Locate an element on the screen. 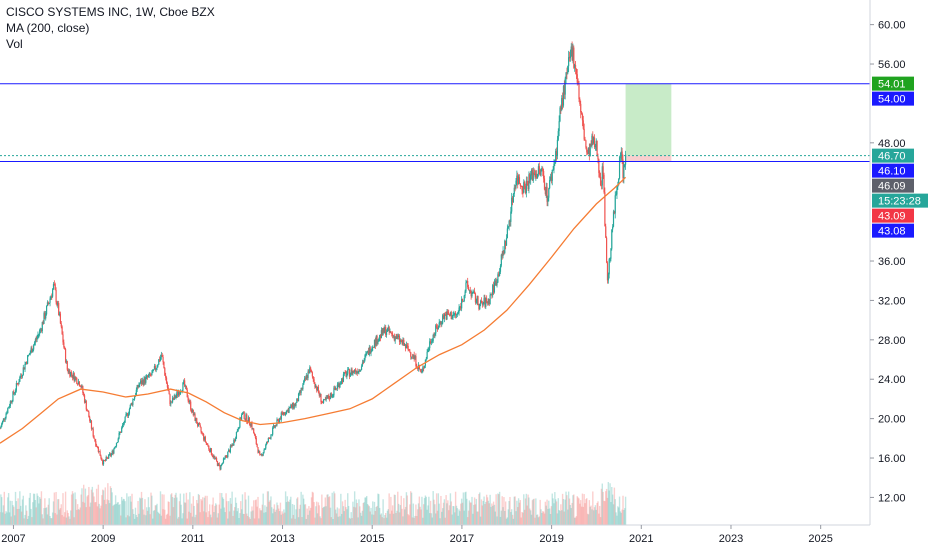 The image size is (932, 550). stop-zone is located at coordinates (648, 158).